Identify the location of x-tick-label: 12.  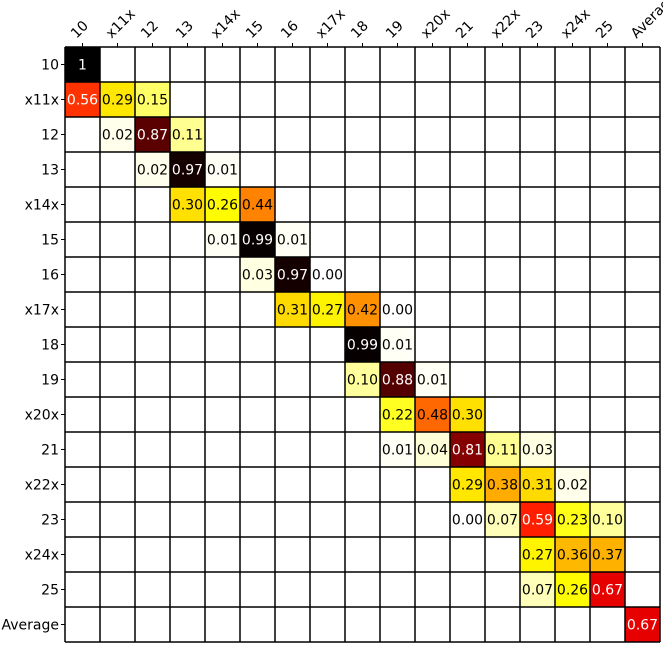
(150, 30).